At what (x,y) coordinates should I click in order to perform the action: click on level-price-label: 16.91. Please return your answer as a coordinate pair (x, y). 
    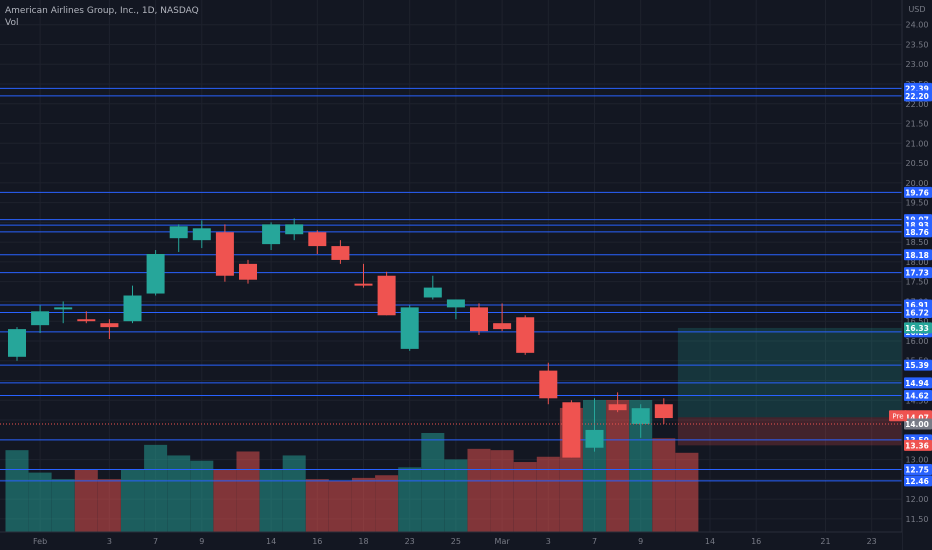
    Looking at the image, I should click on (917, 305).